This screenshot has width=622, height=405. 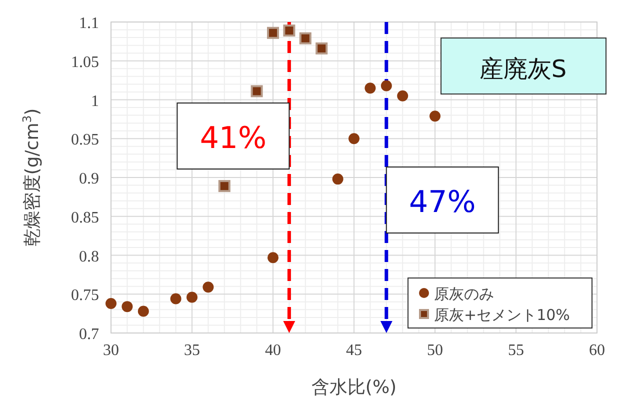 I want to click on x-tick-label: 45, so click(x=354, y=350).